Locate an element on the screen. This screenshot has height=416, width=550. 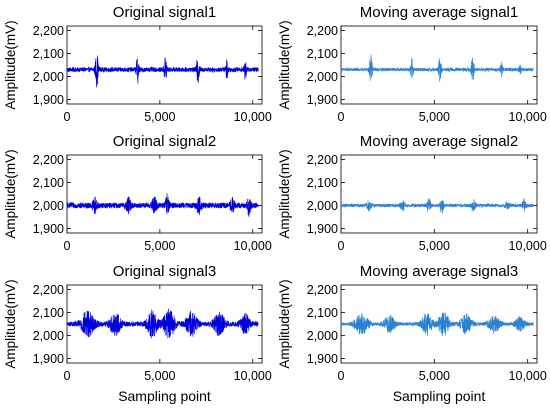
chart-title: Moving average signal3 is located at coordinates (439, 271).